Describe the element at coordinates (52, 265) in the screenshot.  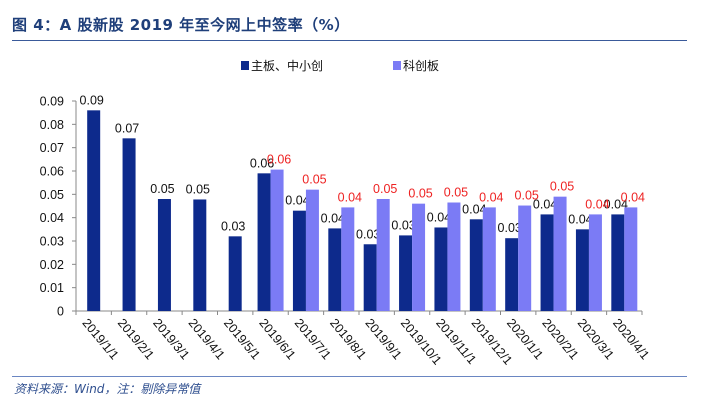
I see `y-tick-label: 0.02` at that location.